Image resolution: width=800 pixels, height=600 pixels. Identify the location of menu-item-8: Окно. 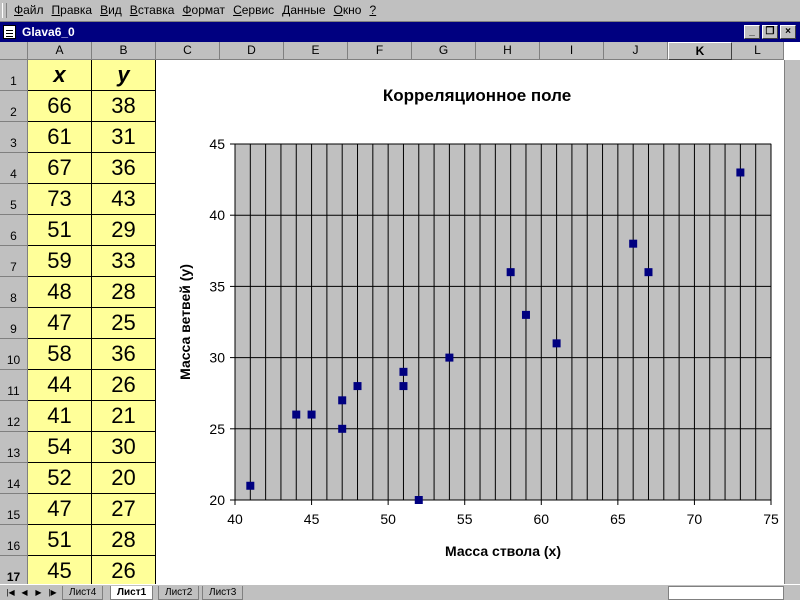
(347, 10).